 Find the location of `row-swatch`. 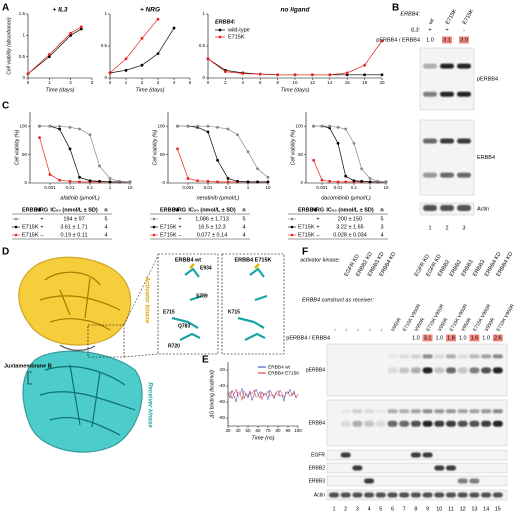

row-swatch is located at coordinates (292, 227).